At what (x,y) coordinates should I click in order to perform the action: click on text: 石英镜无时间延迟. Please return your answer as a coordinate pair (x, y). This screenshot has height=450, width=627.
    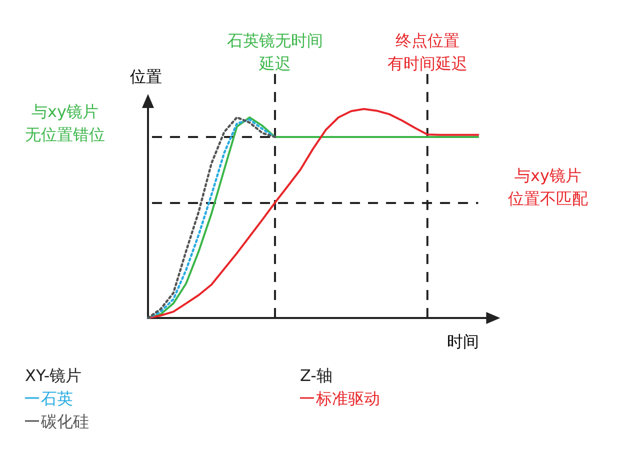
    Looking at the image, I should click on (275, 52).